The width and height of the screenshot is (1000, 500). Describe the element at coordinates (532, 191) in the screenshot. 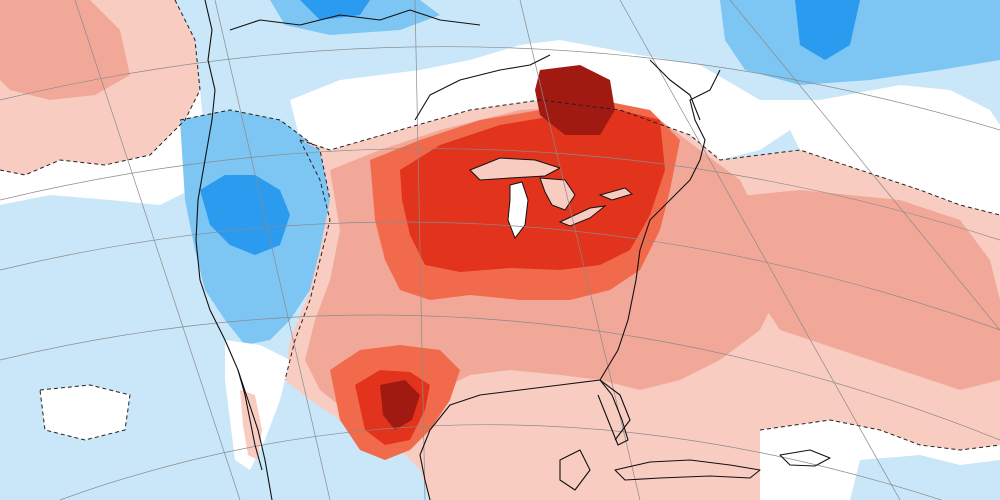

I see `warm-region-very-strong` at that location.